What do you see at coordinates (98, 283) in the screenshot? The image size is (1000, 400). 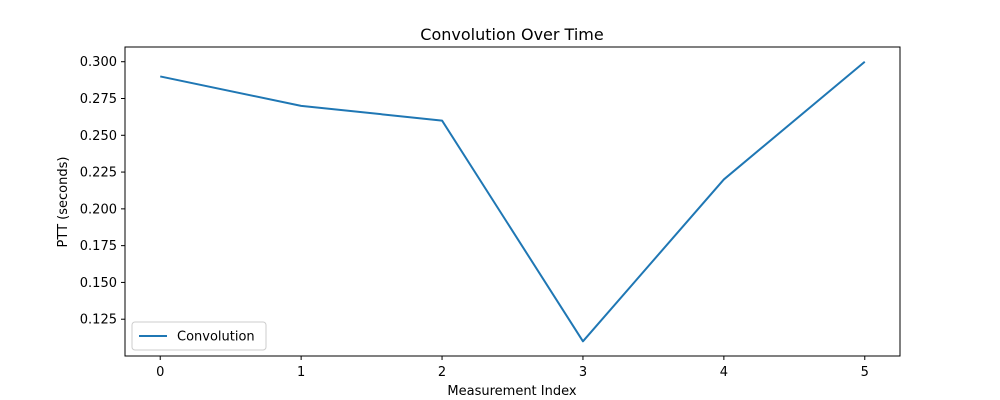 I see `y-tick-label: 0.150` at bounding box center [98, 283].